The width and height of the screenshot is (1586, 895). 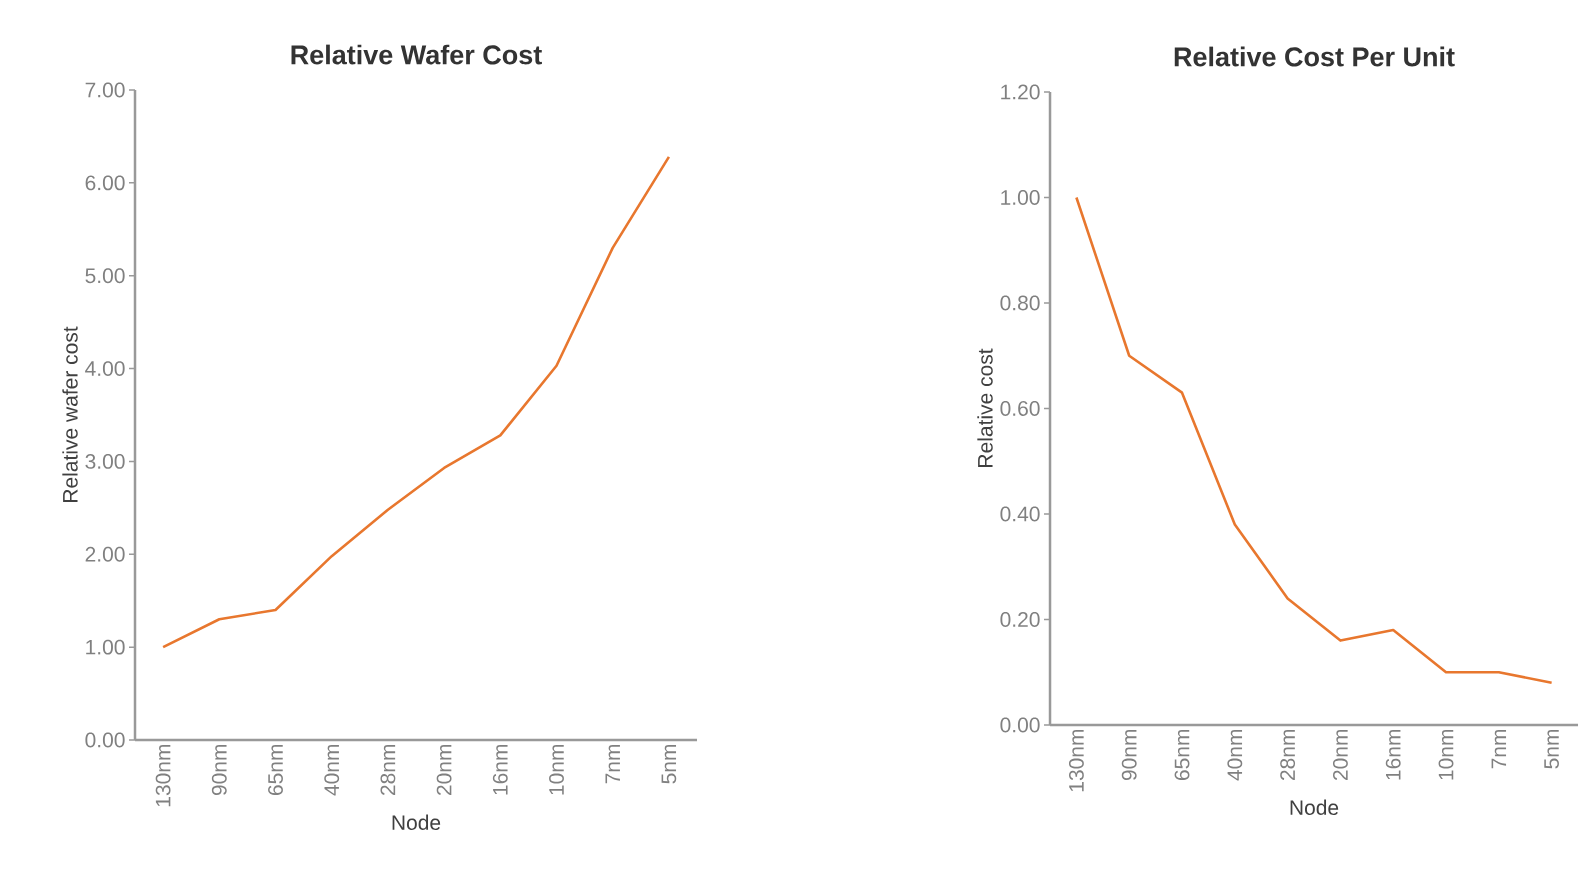 What do you see at coordinates (105, 461) in the screenshot?
I see `y-tick-label: 3.00` at bounding box center [105, 461].